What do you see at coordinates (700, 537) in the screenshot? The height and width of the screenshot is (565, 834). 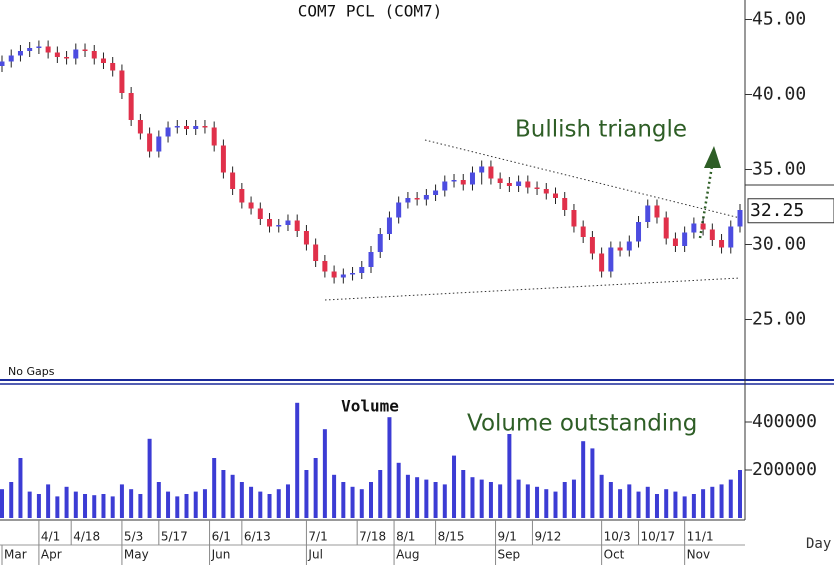 I see `x-tick-label: 11/1` at bounding box center [700, 537].